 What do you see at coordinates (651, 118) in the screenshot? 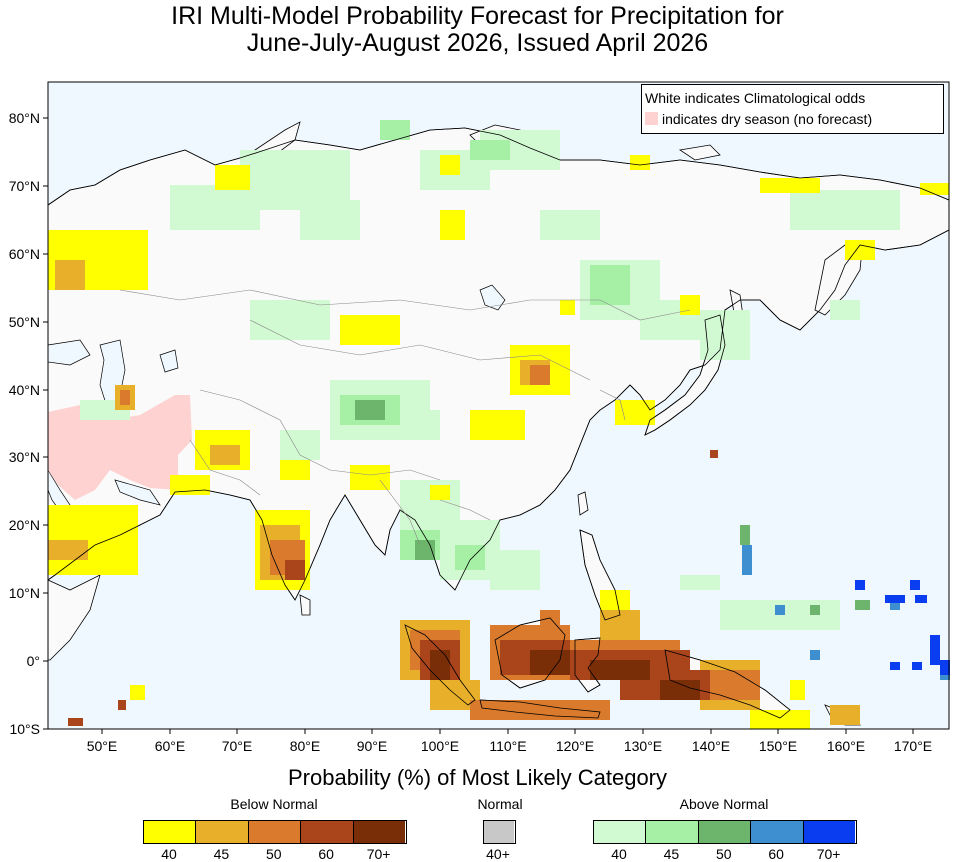
I see `dry-season-swatch` at bounding box center [651, 118].